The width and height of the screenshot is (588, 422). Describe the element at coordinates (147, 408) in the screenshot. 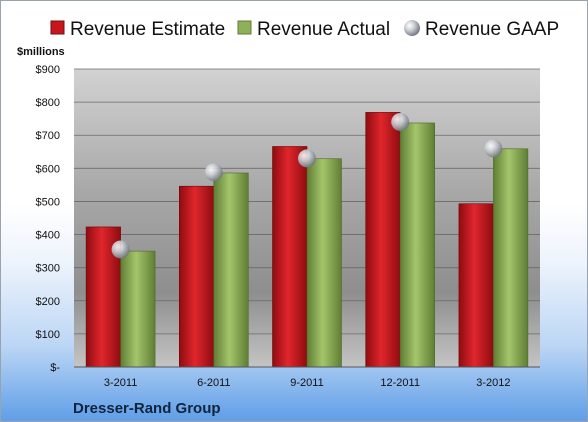

I see `company-name: Dresser-Rand Group` at that location.